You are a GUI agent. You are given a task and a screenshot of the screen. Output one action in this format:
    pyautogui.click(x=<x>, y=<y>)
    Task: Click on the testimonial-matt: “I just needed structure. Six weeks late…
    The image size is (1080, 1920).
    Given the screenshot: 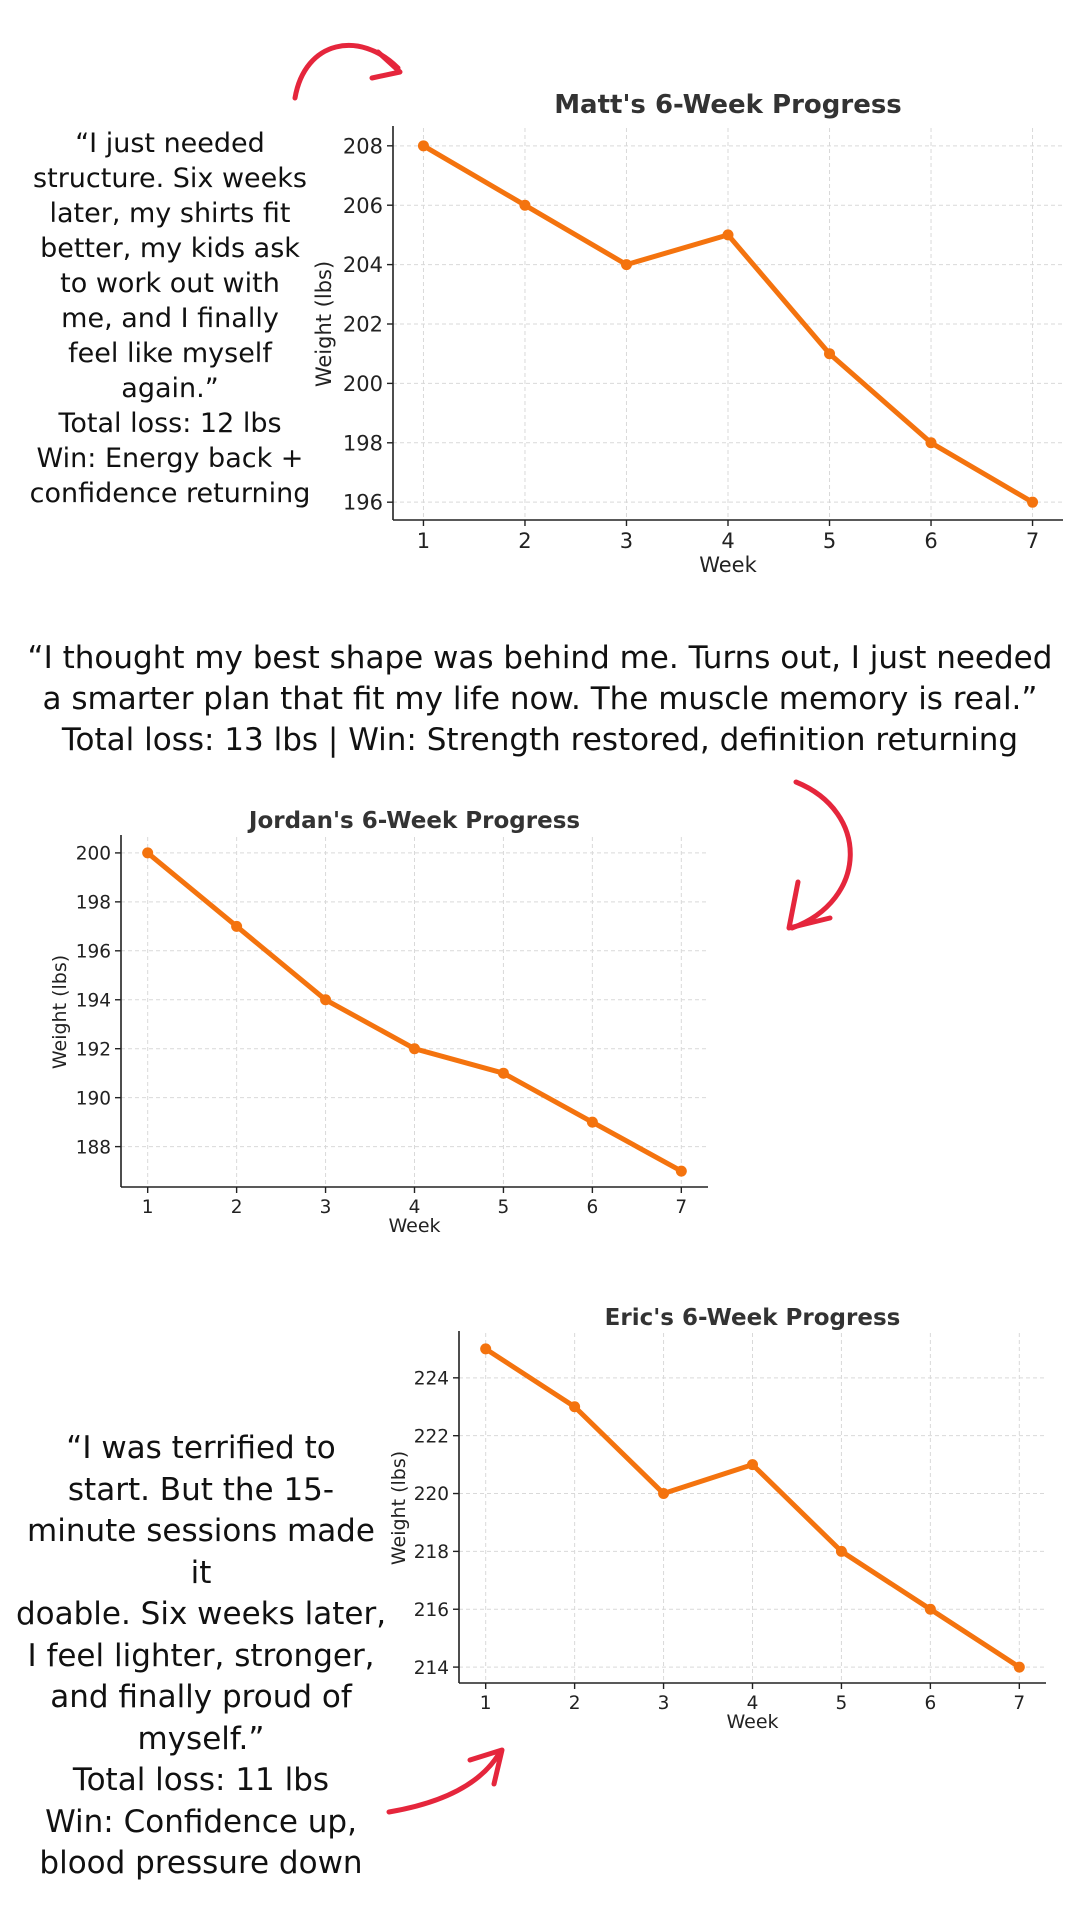 What is the action you would take?
    pyautogui.click(x=170, y=318)
    